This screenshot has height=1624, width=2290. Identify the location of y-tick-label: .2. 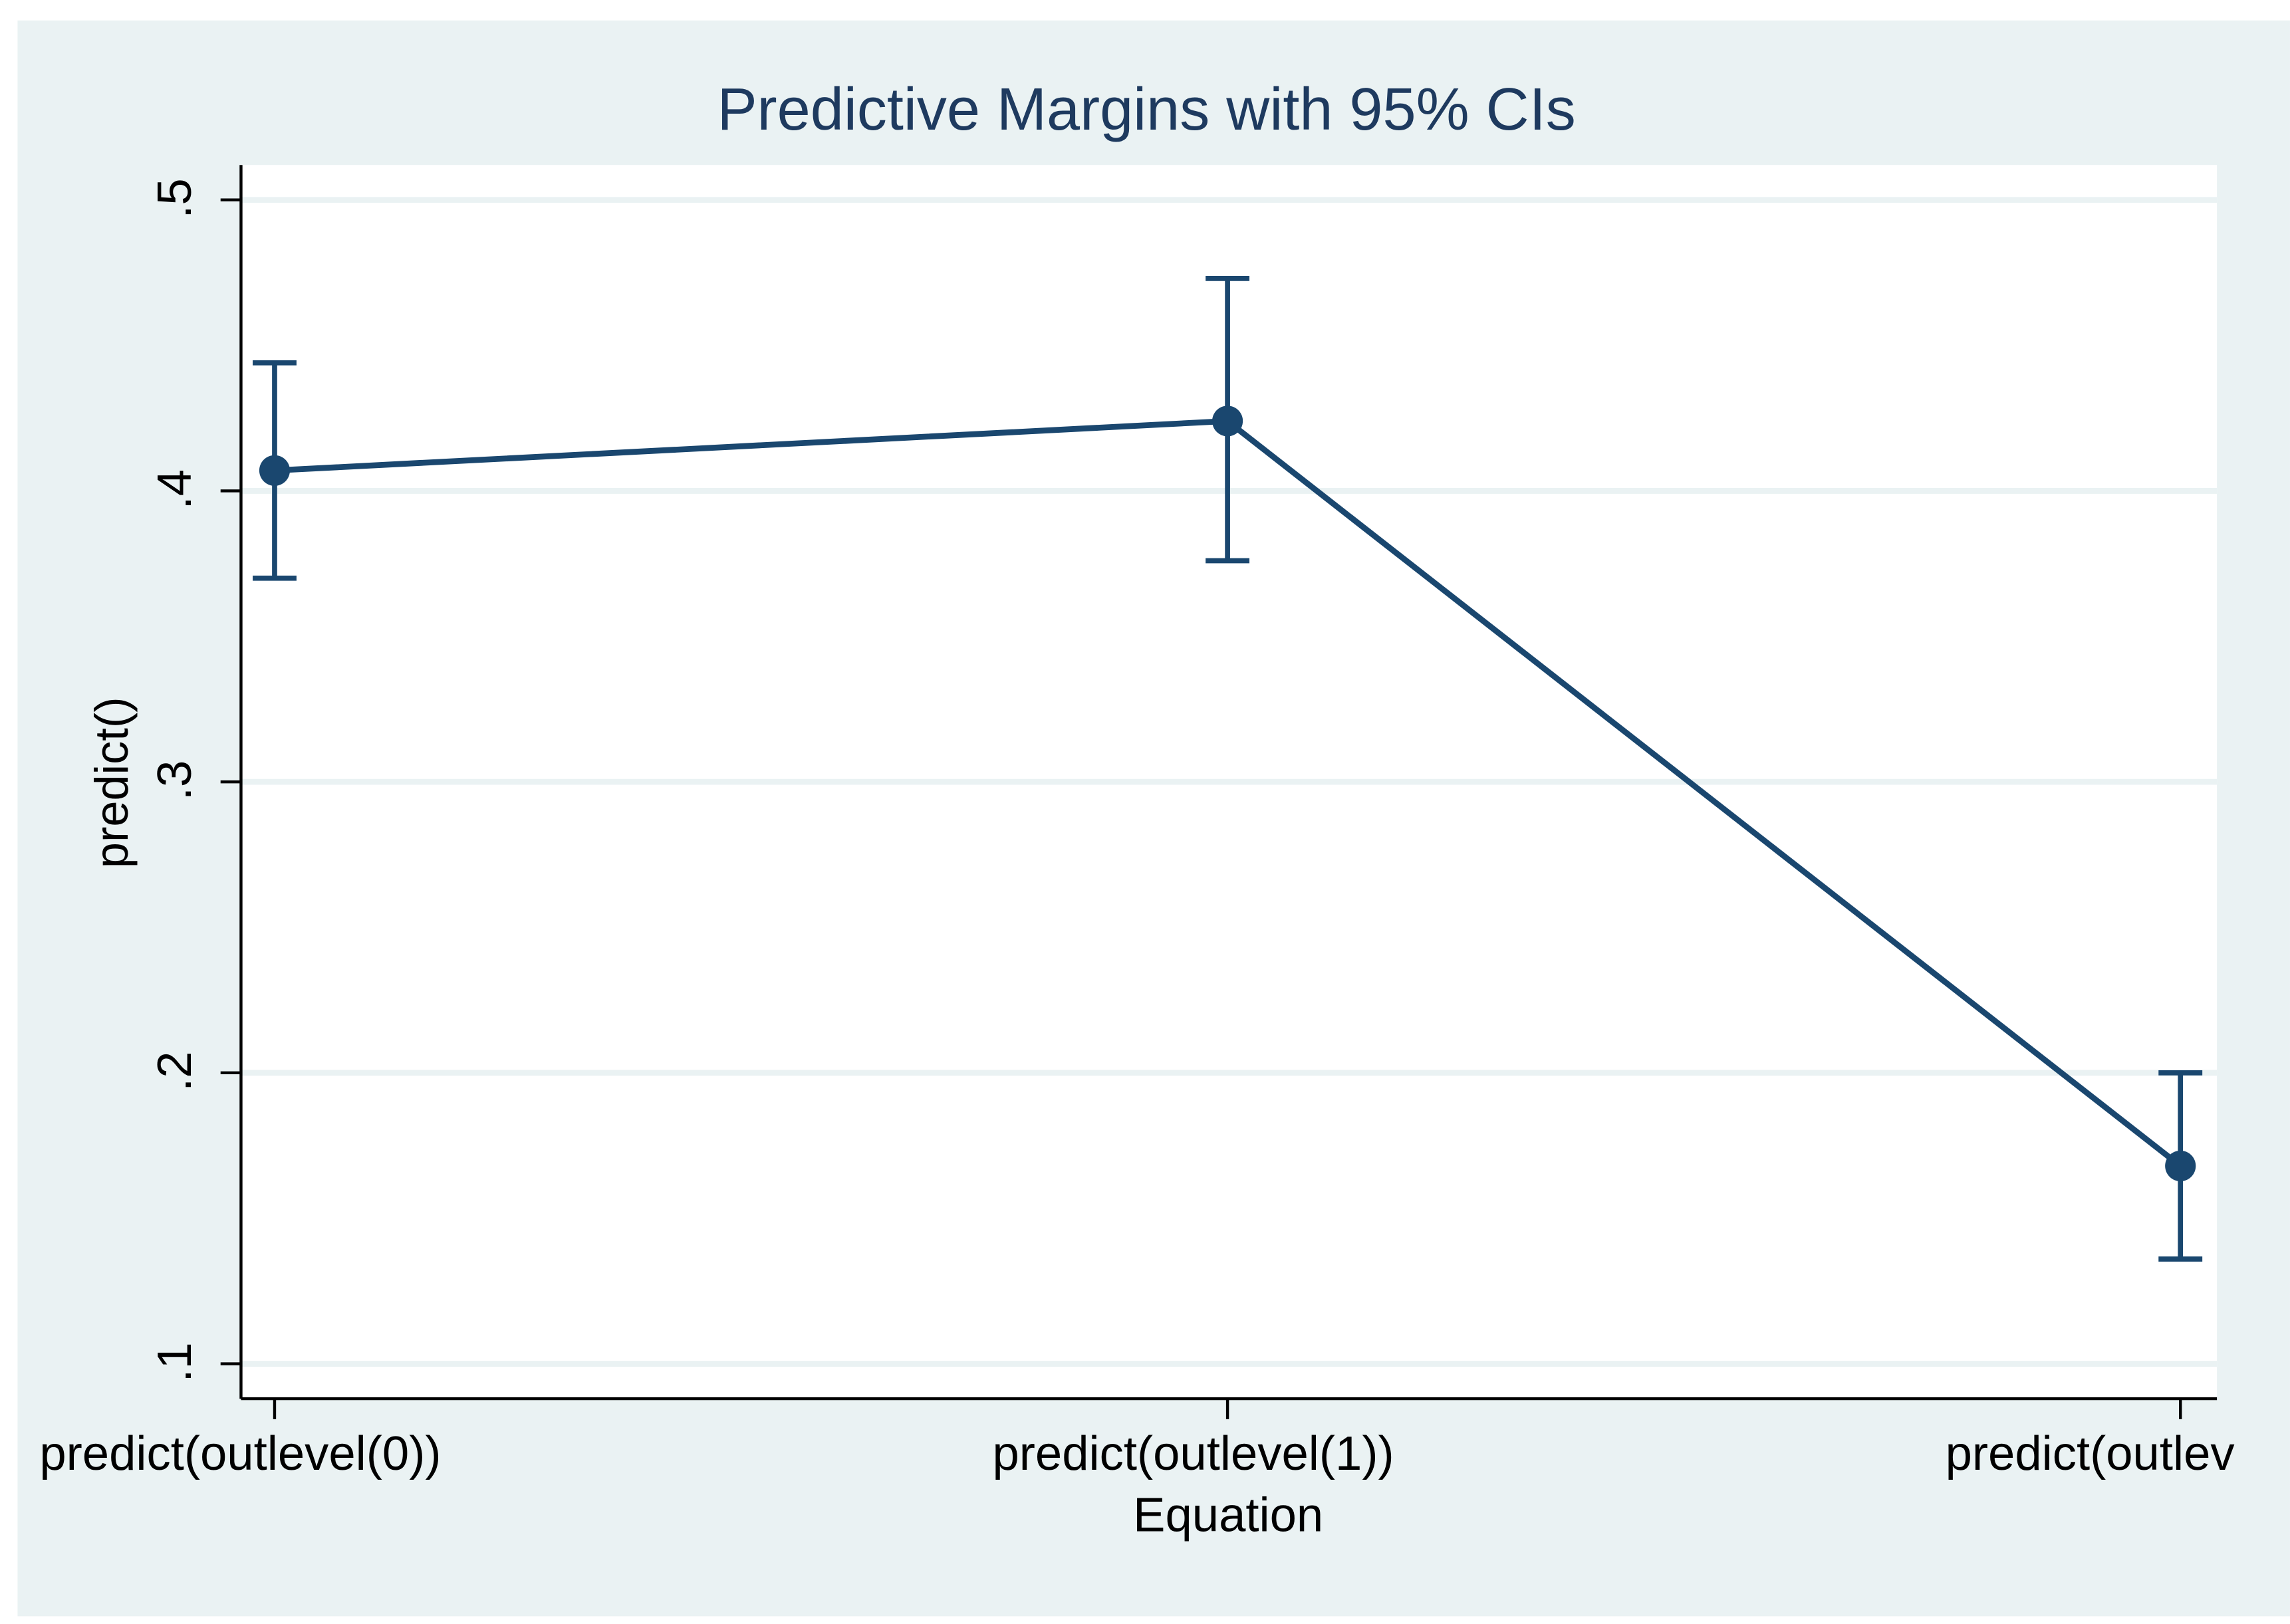
(174, 1071).